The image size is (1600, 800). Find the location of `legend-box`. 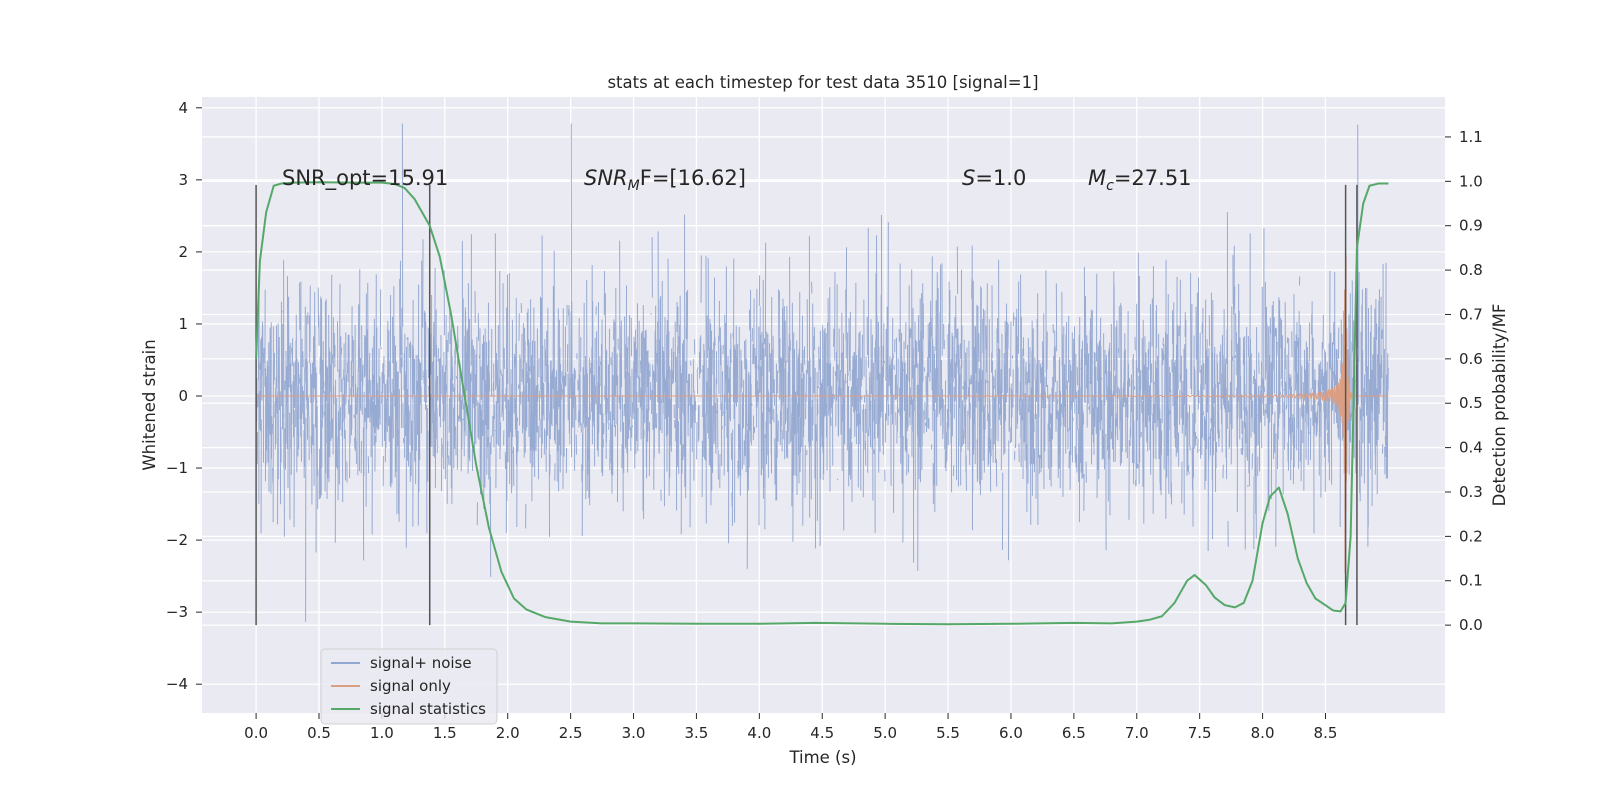

legend-box is located at coordinates (409, 686).